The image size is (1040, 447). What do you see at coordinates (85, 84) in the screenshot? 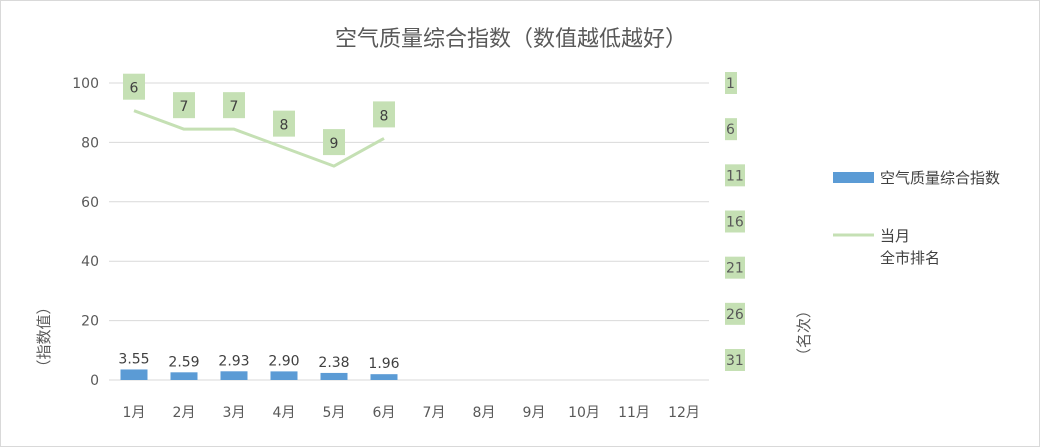
I see `y-left-tick-label: 100` at bounding box center [85, 84].